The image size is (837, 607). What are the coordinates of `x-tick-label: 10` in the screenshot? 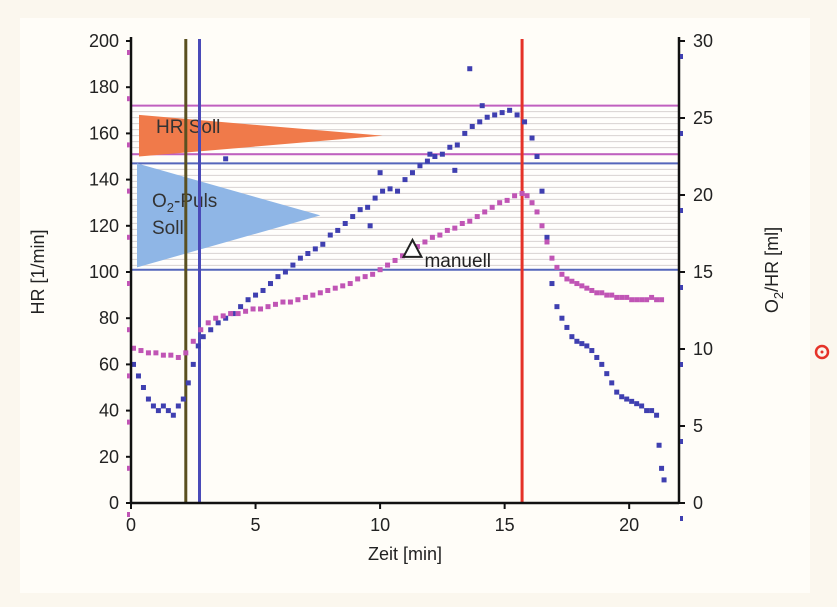 It's located at (380, 525).